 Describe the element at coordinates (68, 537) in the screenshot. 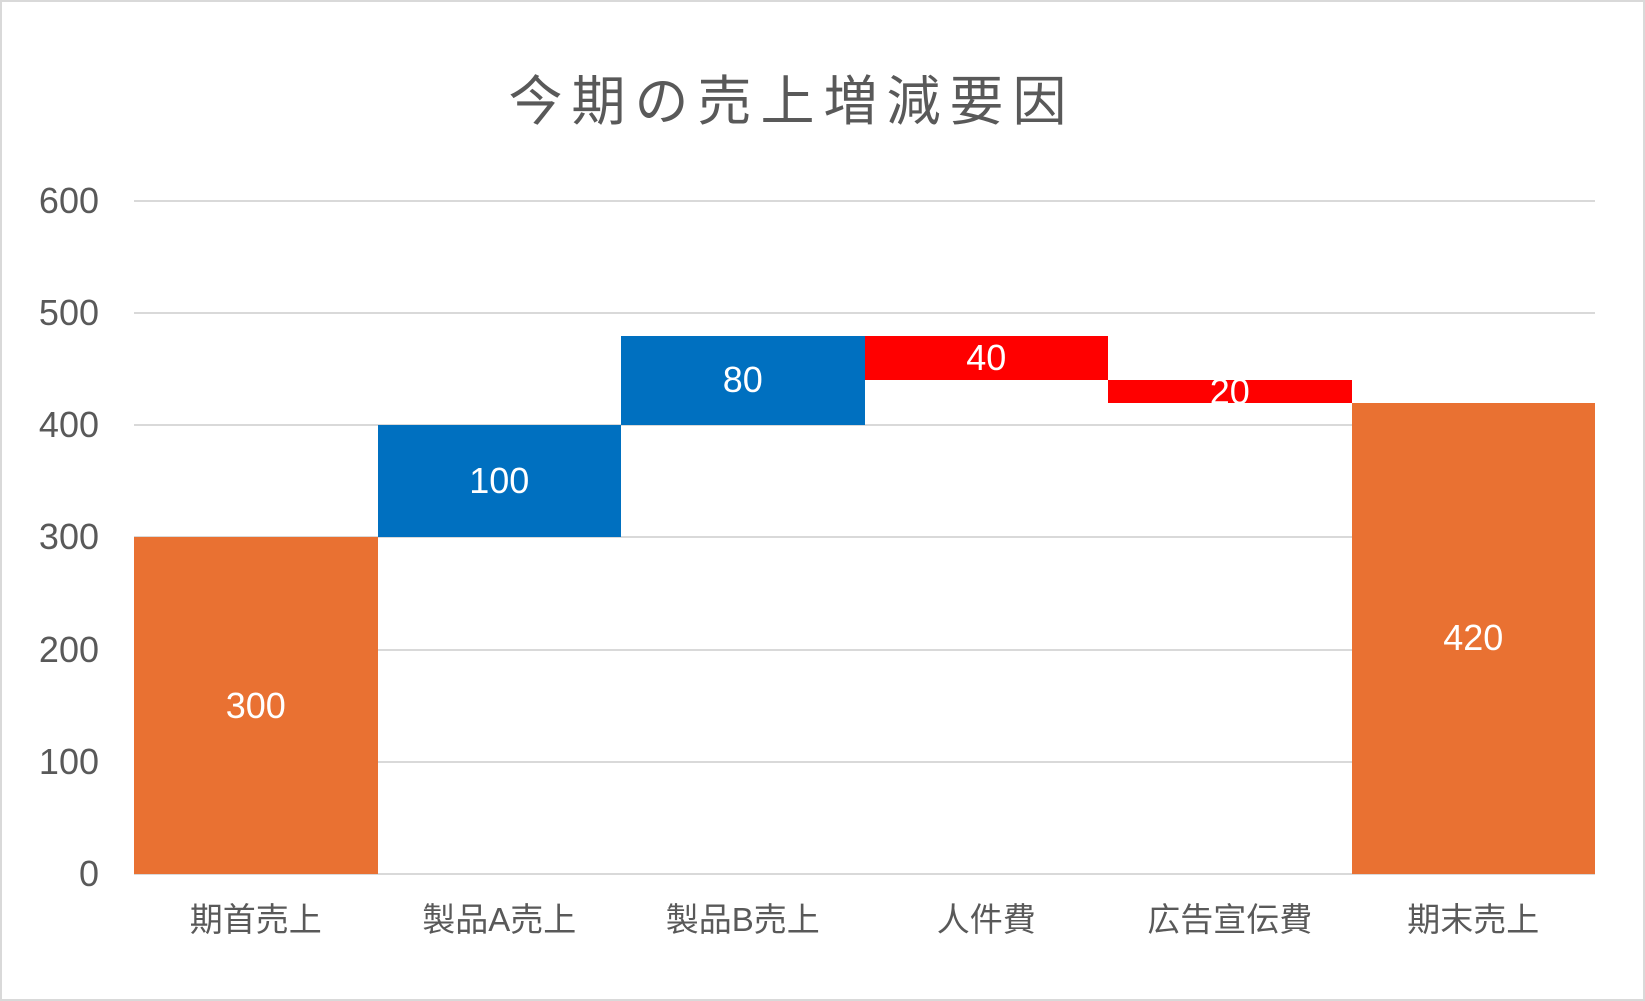

I see `y-axis-tick-label: 300` at that location.